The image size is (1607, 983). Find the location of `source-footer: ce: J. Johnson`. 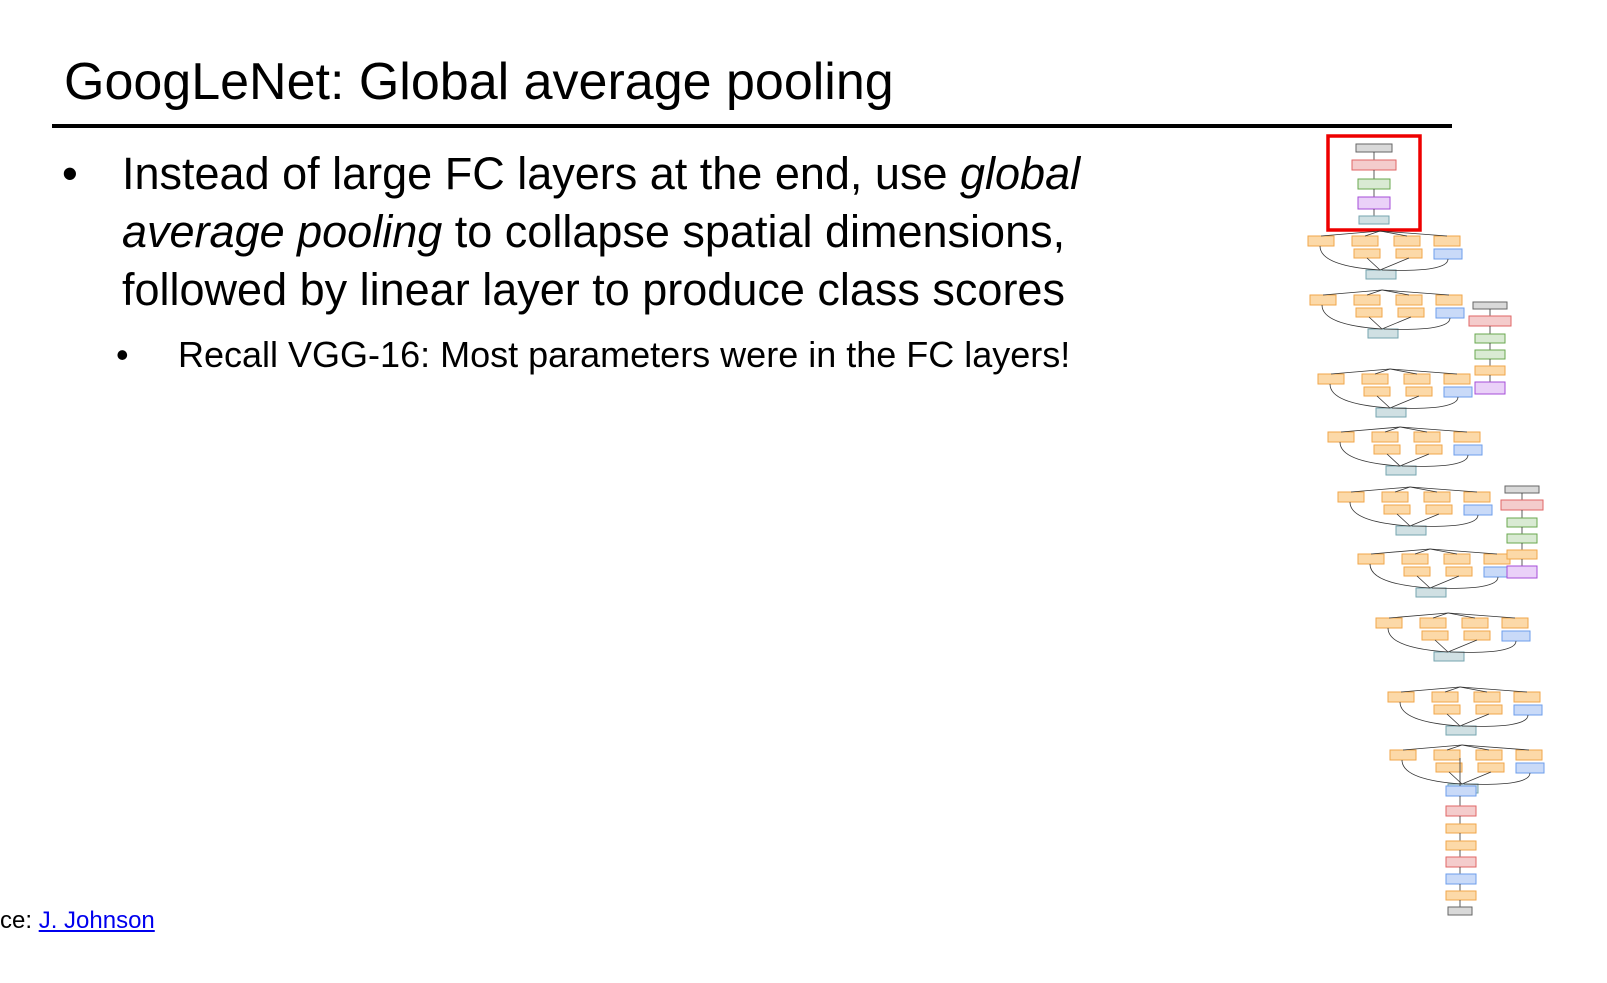

source-footer: ce: J. Johnson is located at coordinates (77, 921).